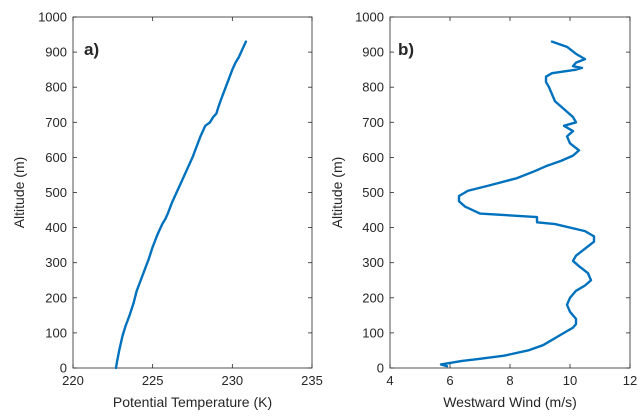  I want to click on y-axis-label-b: Altitude (m), so click(337, 193).